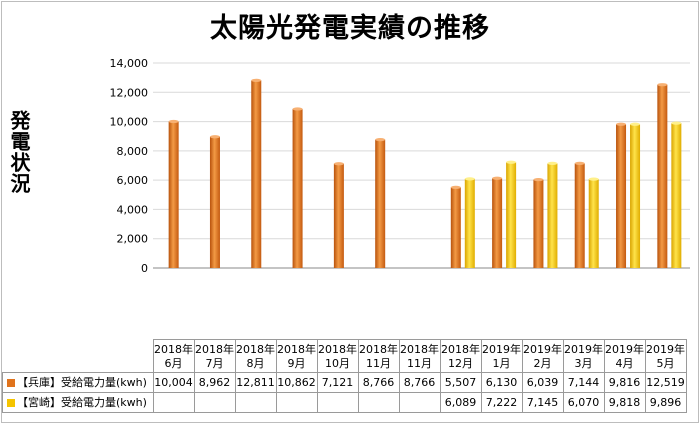  What do you see at coordinates (129, 63) in the screenshot?
I see `y-tick-label: 14,000` at bounding box center [129, 63].